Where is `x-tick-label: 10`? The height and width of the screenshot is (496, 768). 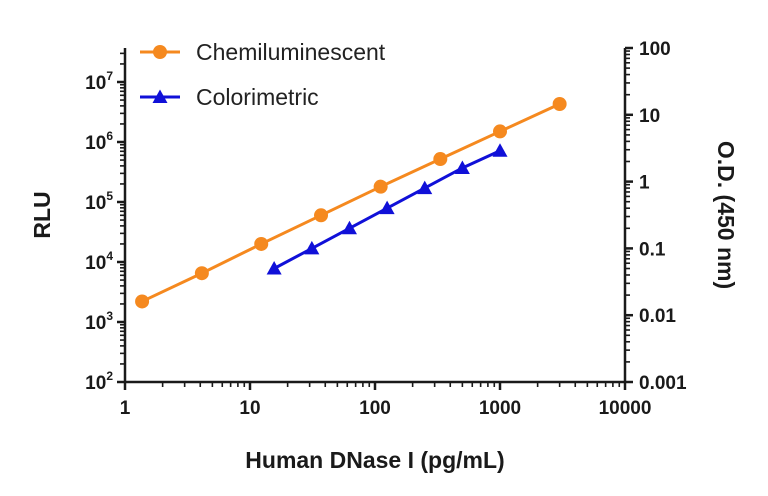
x-tick-label: 10 is located at coordinates (249, 408).